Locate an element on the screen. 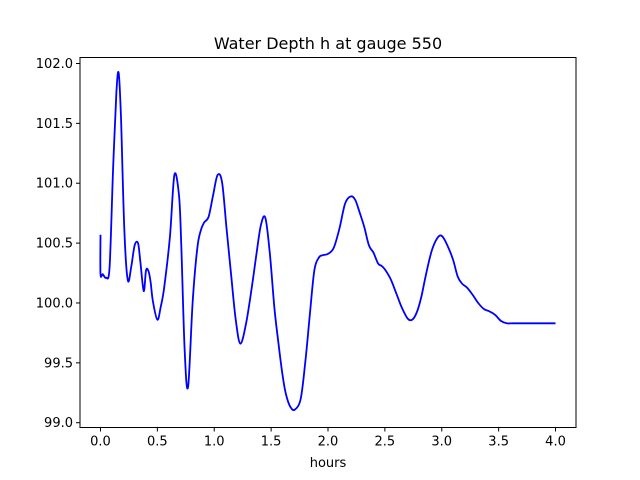 Image resolution: width=640 pixels, height=480 pixels. x-tick-label: 2.5 is located at coordinates (385, 442).